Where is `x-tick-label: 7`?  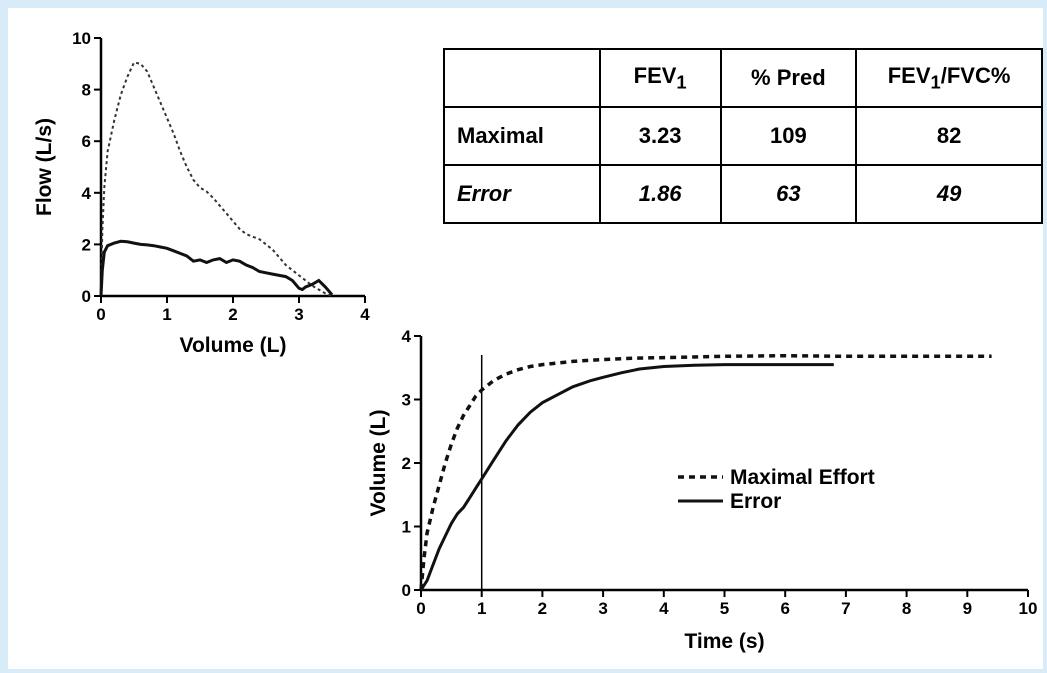
x-tick-label: 7 is located at coordinates (845, 608).